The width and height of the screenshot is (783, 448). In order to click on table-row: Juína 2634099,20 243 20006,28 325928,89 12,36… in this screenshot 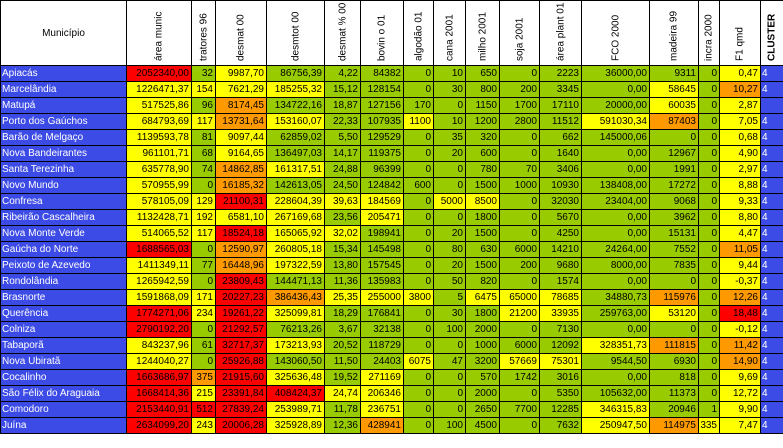, I will do `click(391, 425)`.